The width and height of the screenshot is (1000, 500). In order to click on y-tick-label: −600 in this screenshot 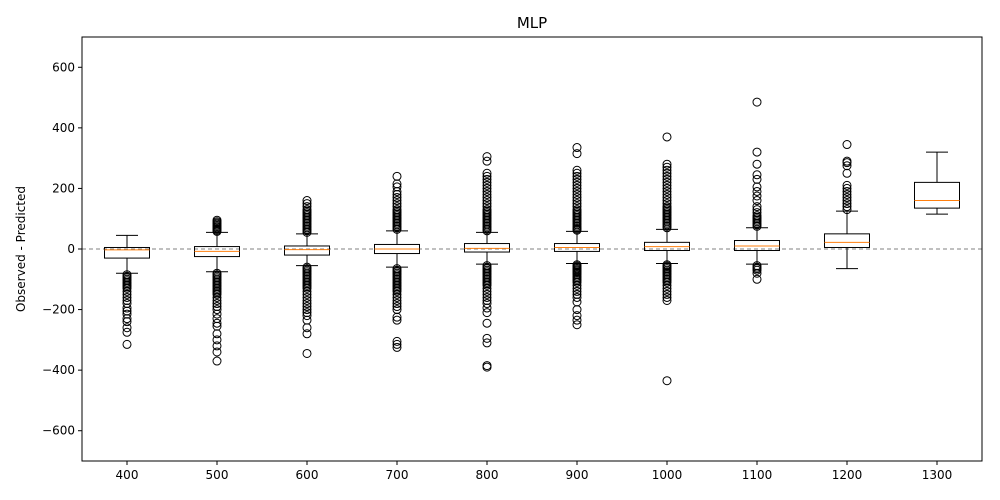, I will do `click(58, 431)`.